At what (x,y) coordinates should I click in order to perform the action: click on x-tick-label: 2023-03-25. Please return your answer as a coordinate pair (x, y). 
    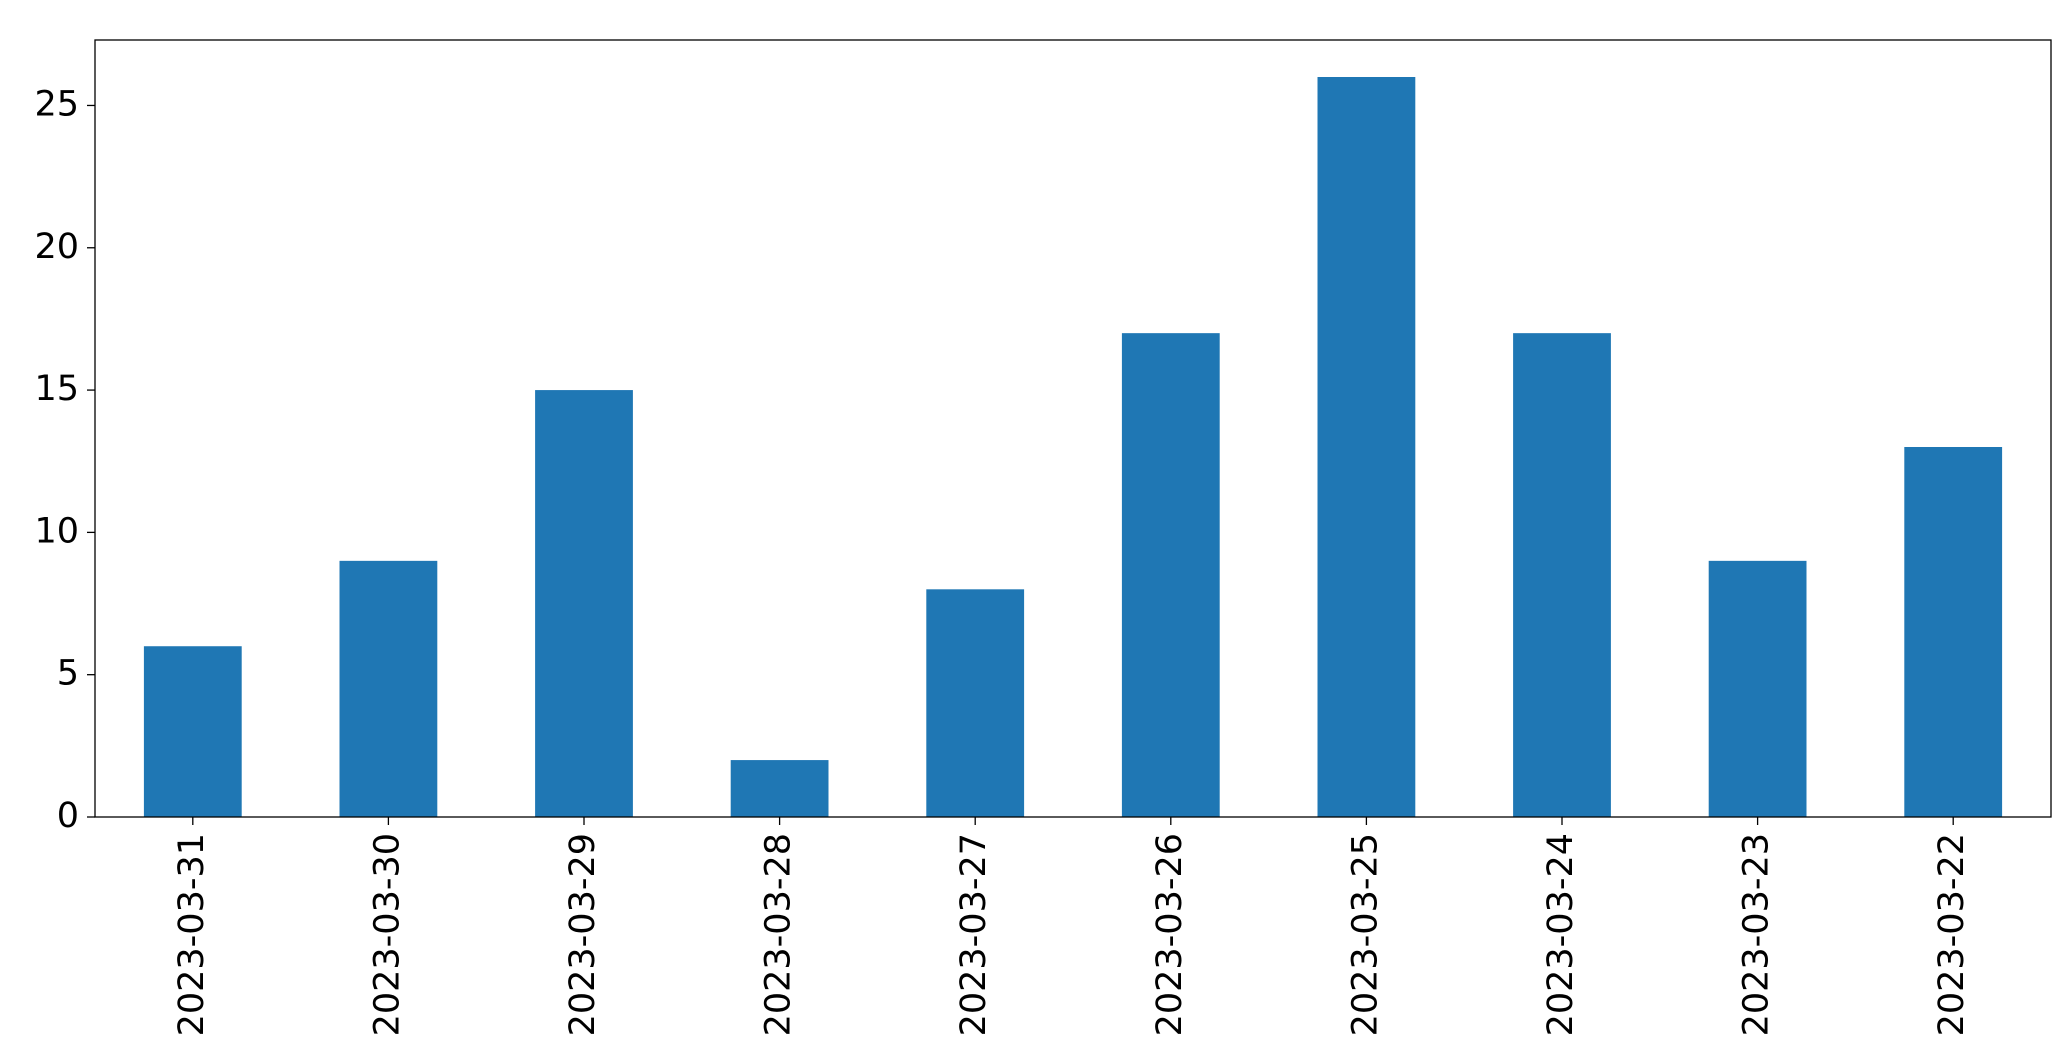
    Looking at the image, I should click on (1365, 934).